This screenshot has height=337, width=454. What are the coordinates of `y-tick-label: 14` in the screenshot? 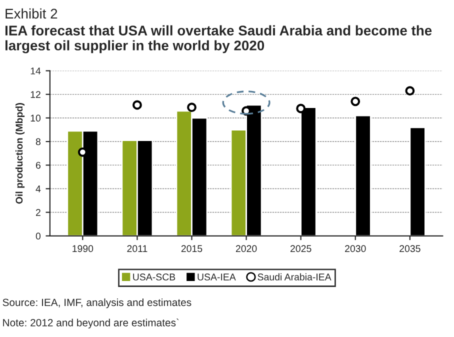 It's located at (35, 71).